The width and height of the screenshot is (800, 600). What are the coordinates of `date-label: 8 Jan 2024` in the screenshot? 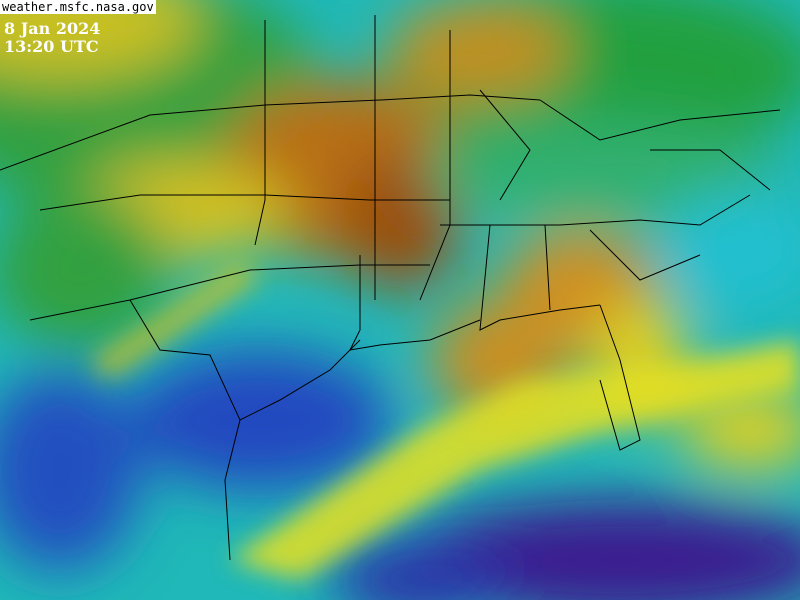 It's located at (52, 28).